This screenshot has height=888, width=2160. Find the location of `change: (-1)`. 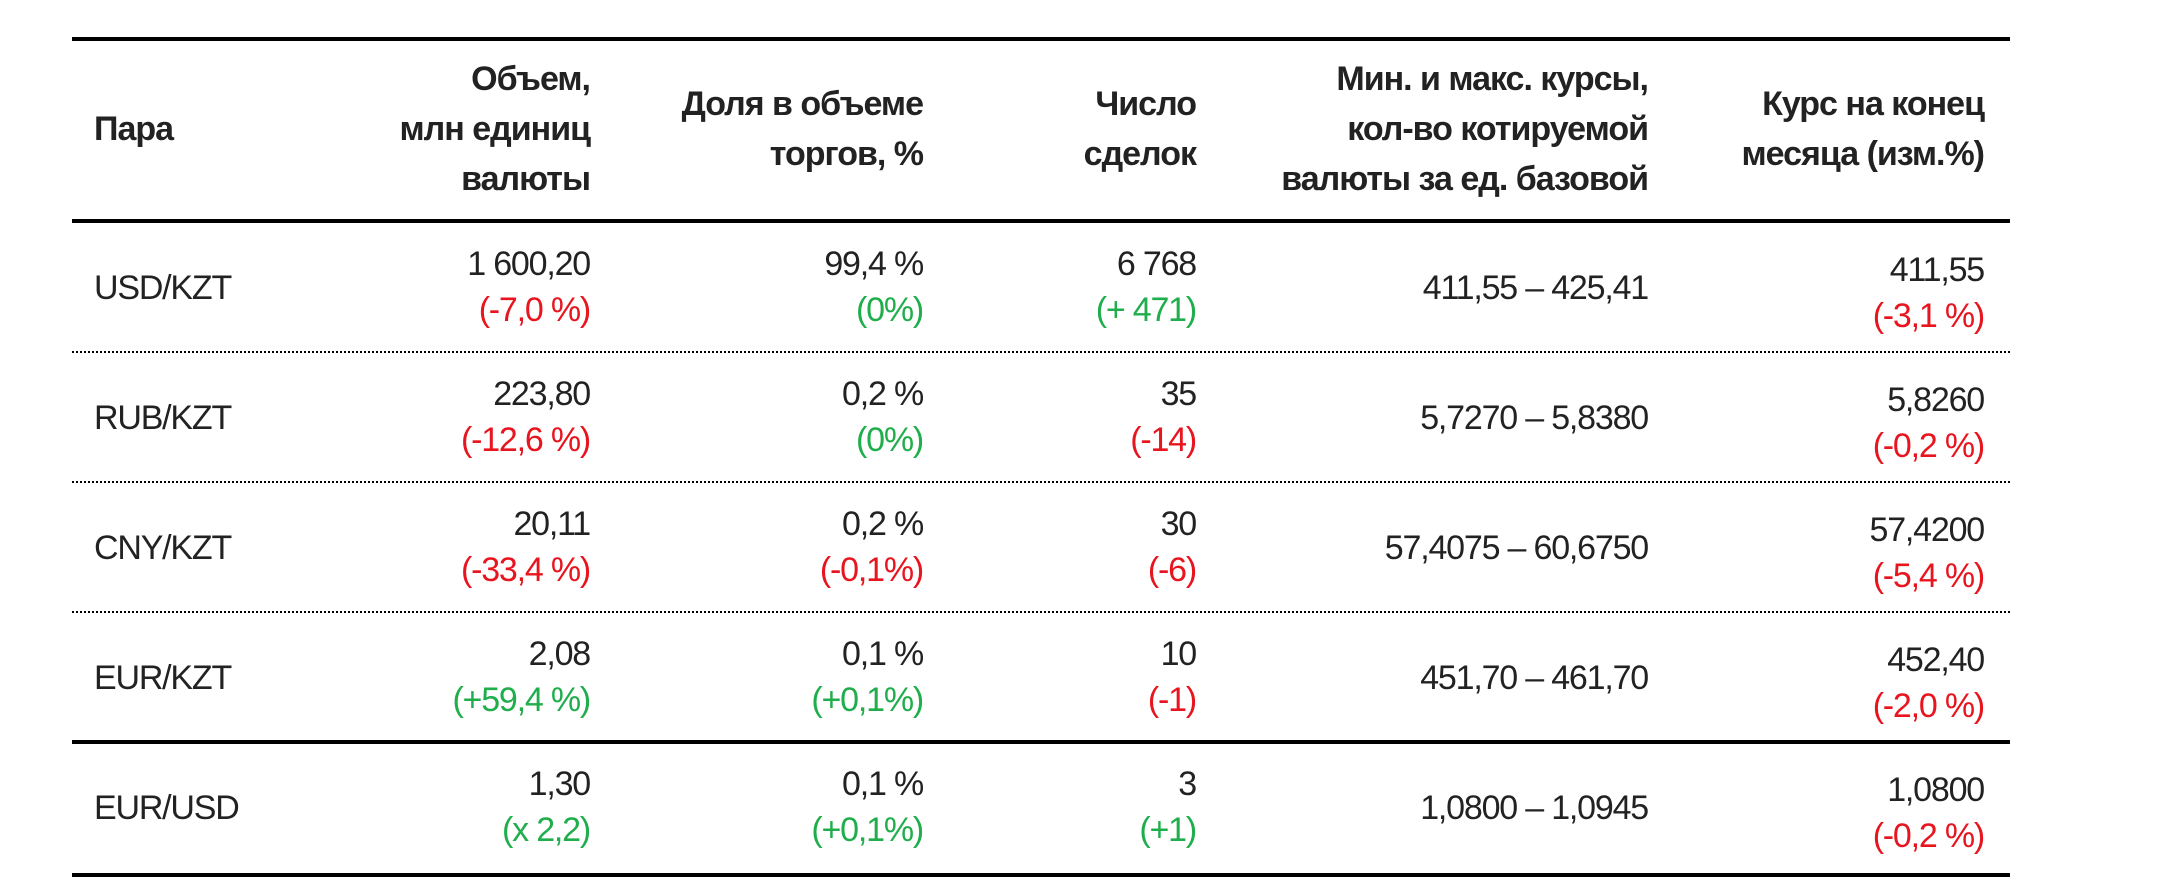

change: (-1) is located at coordinates (1172, 700).